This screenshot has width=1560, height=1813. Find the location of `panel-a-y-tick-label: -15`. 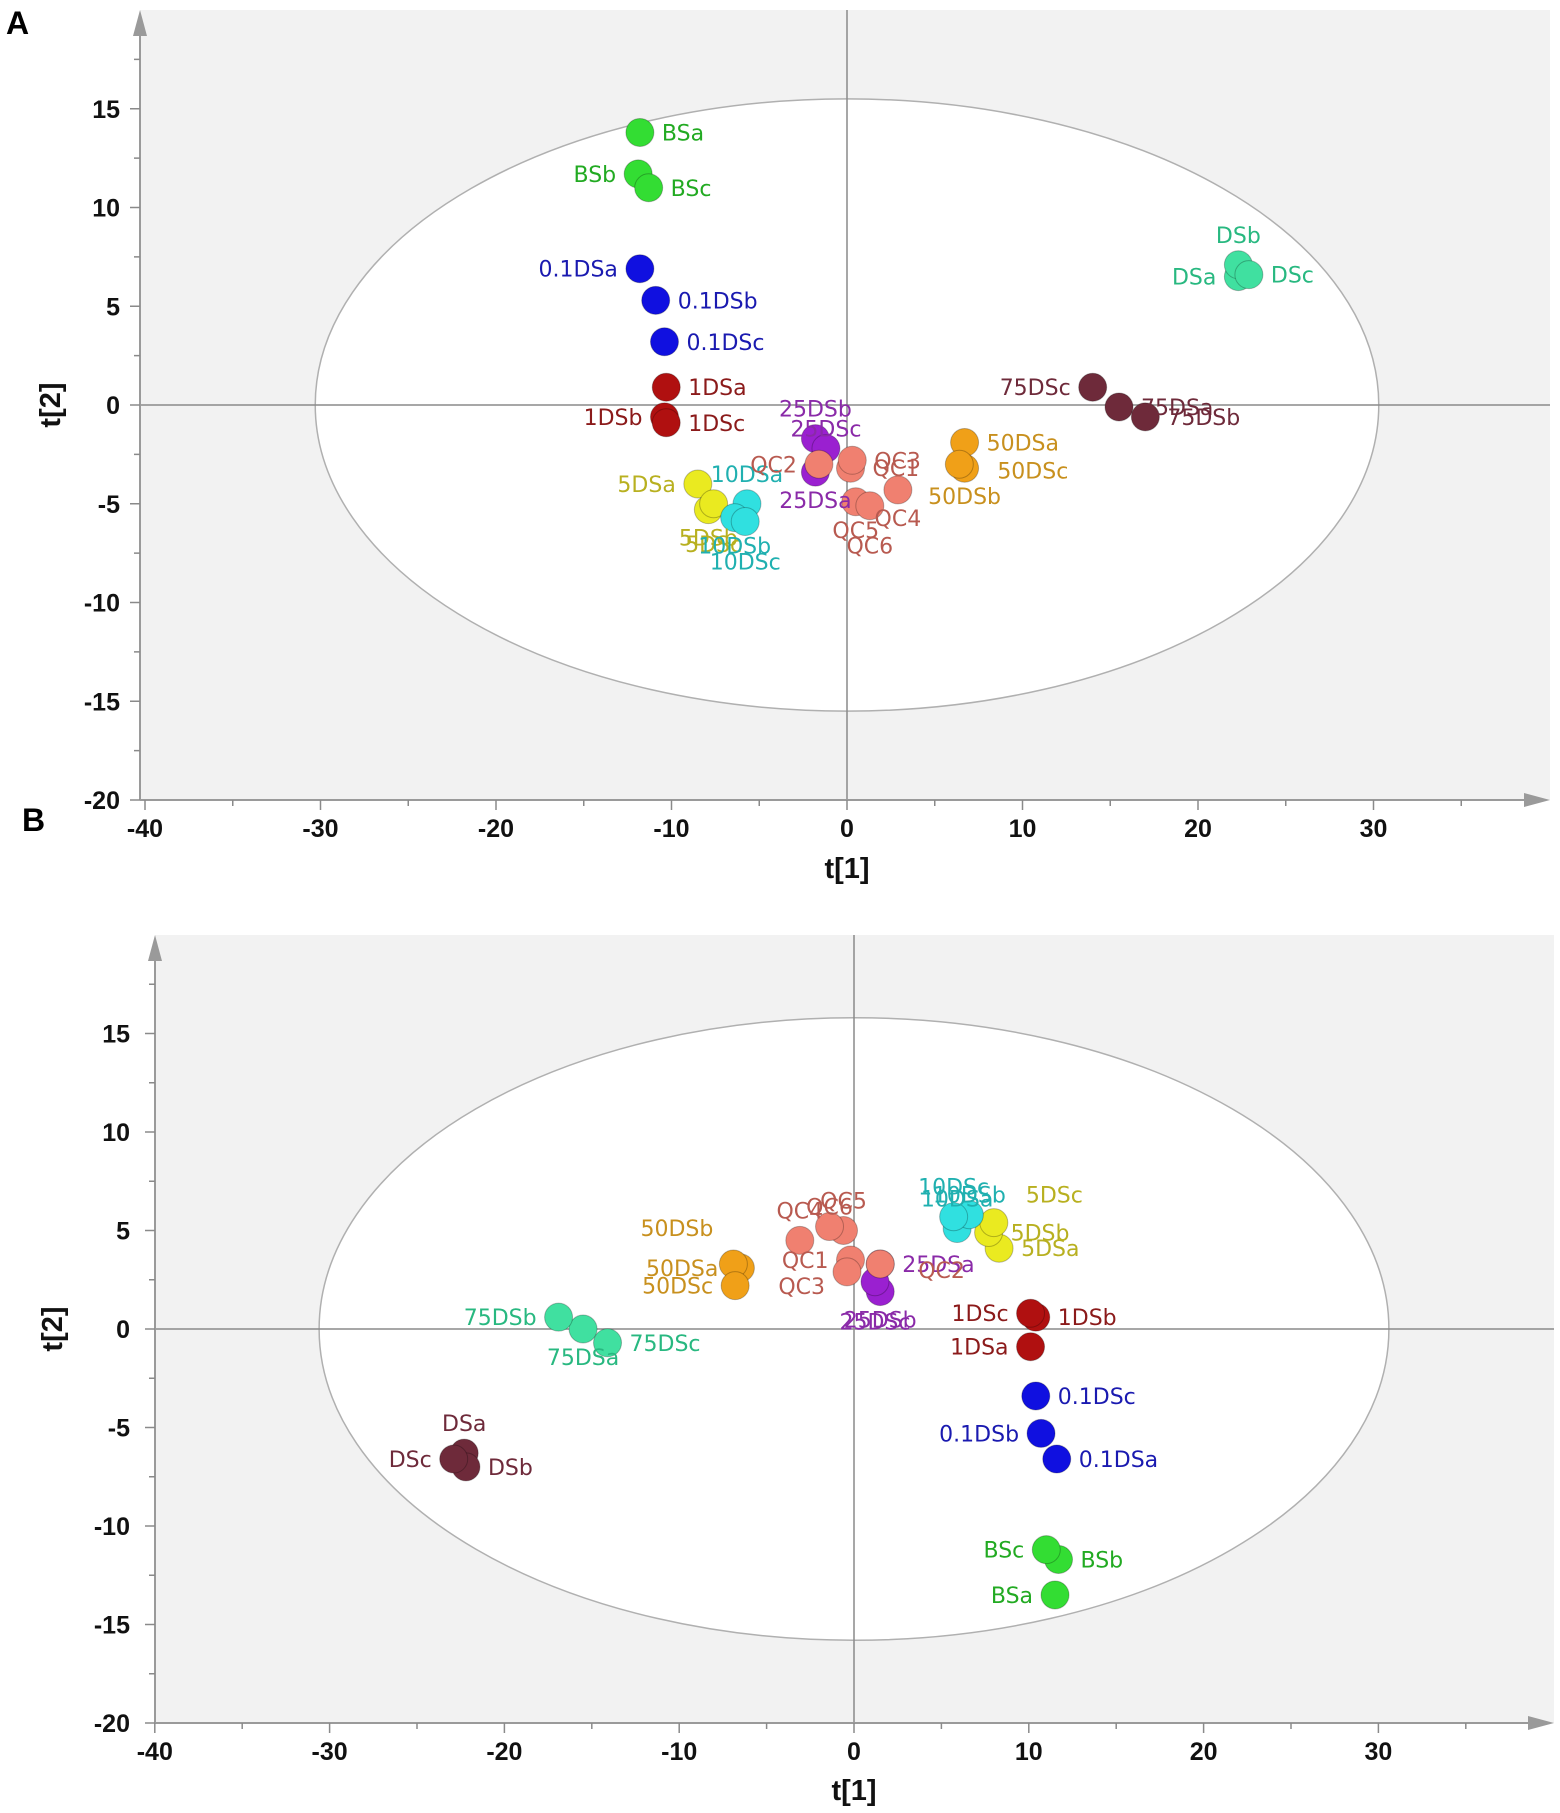

panel-a-y-tick-label: -15 is located at coordinates (102, 702).